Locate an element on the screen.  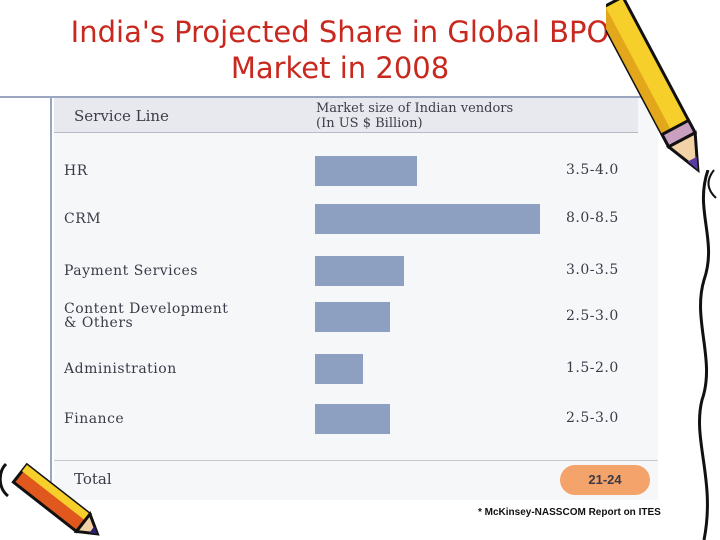
value-label: 3.5-4.0 is located at coordinates (592, 170).